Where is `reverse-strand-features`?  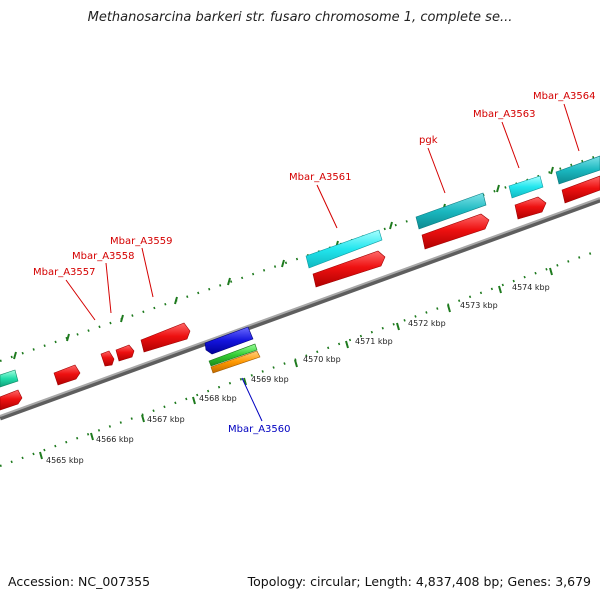 reverse-strand-features is located at coordinates (232, 350).